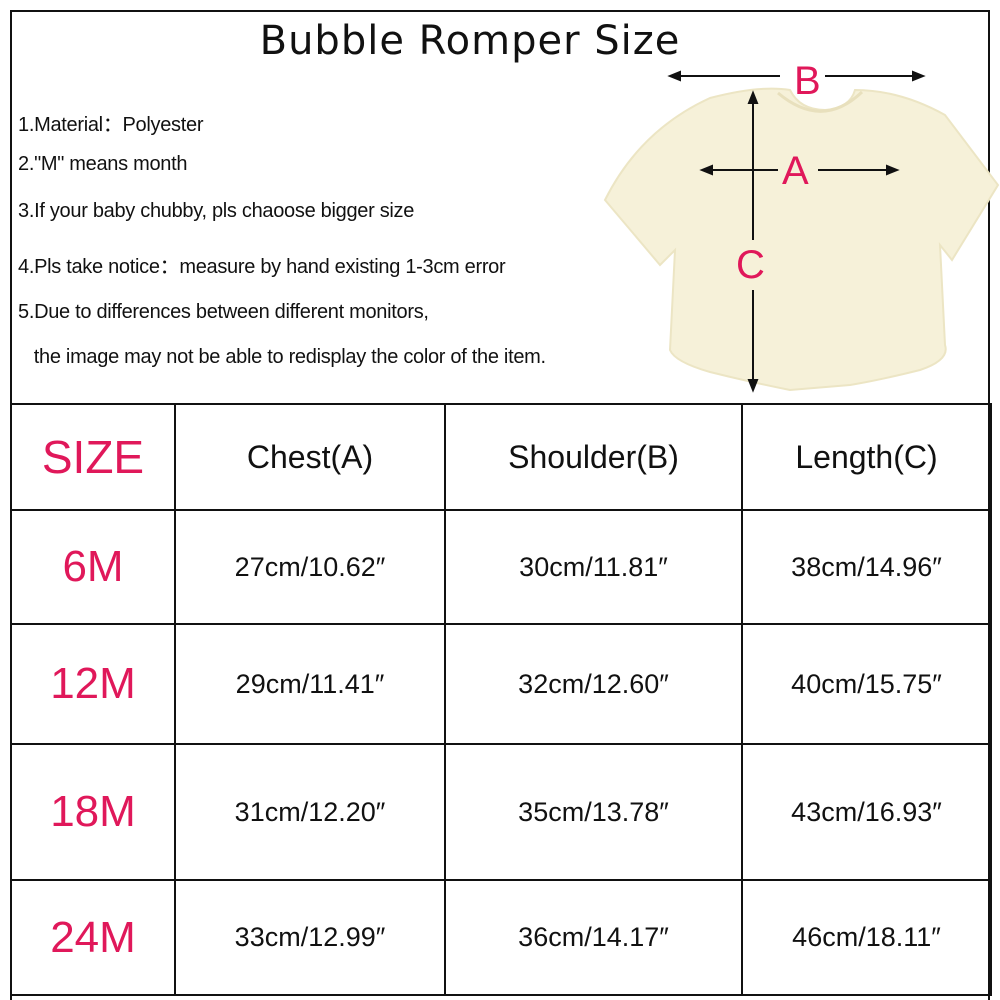 The image size is (1000, 1000). What do you see at coordinates (103, 164) in the screenshot?
I see `note-month: 2."M" means month` at bounding box center [103, 164].